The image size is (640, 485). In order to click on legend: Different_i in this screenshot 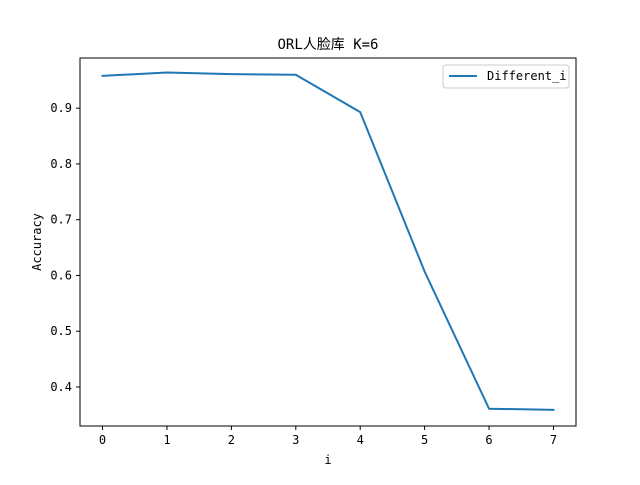, I will do `click(506, 76)`.